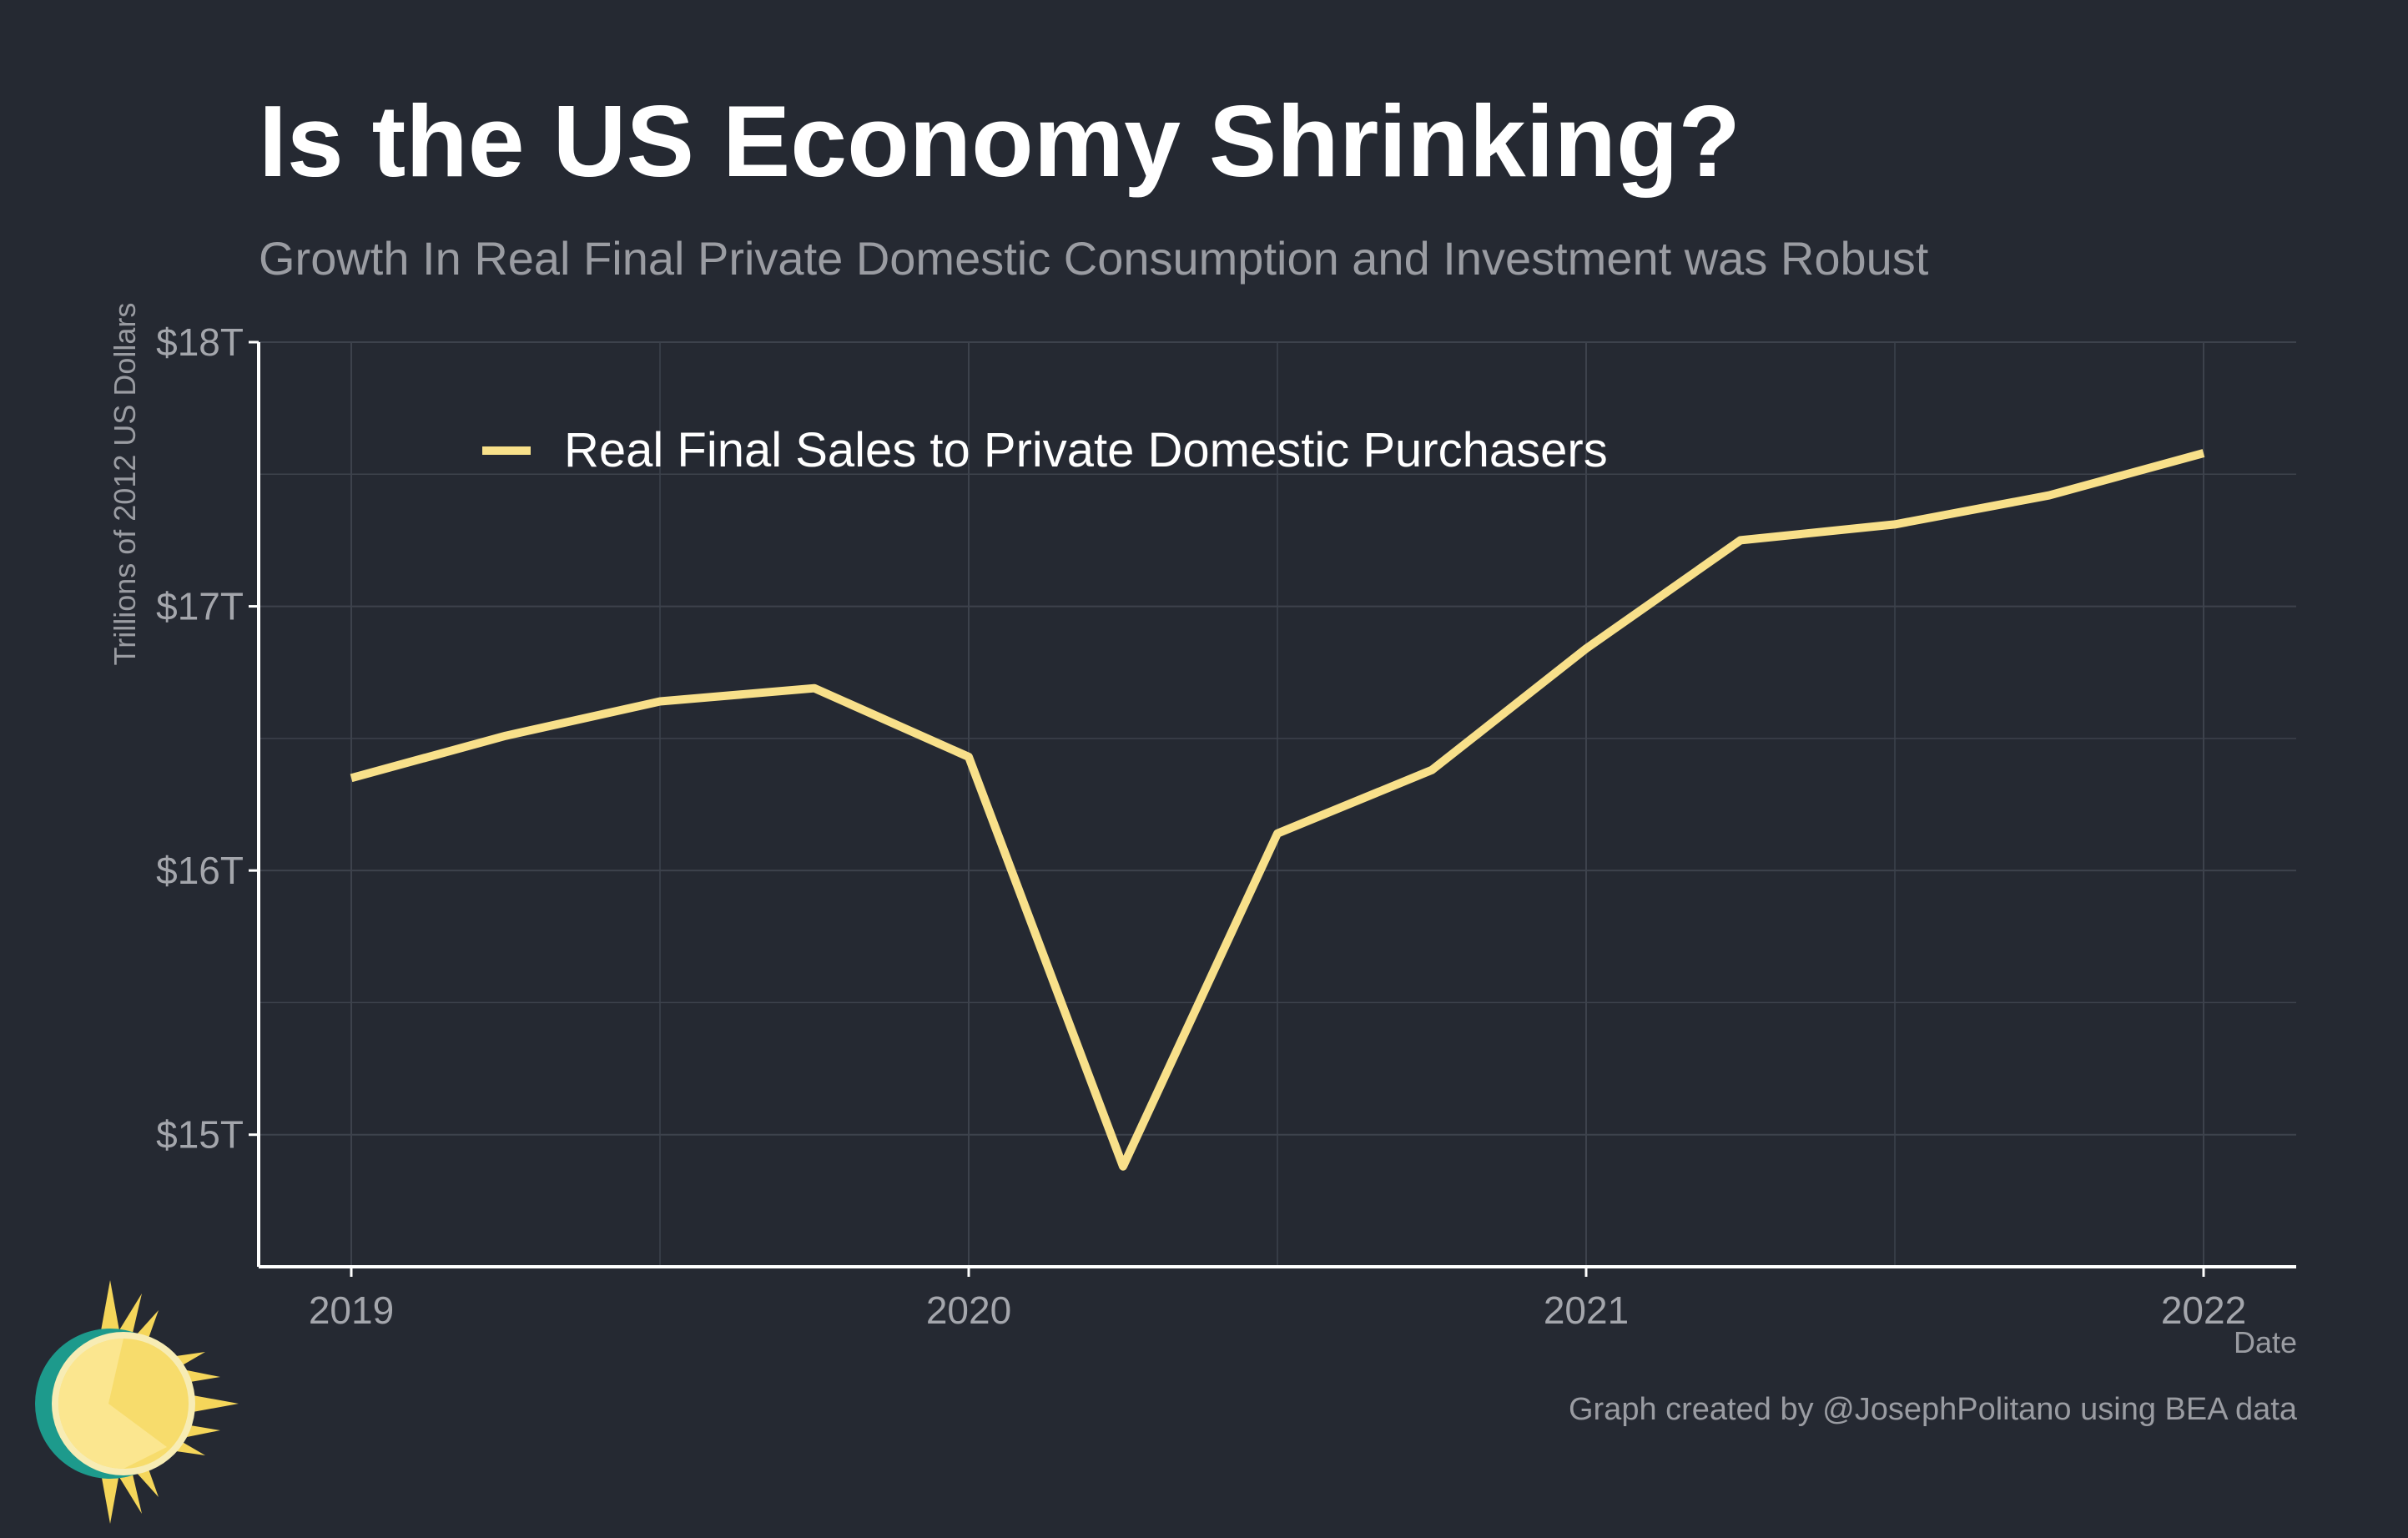  What do you see at coordinates (351, 1310) in the screenshot?
I see `x-tick-label: 2019` at bounding box center [351, 1310].